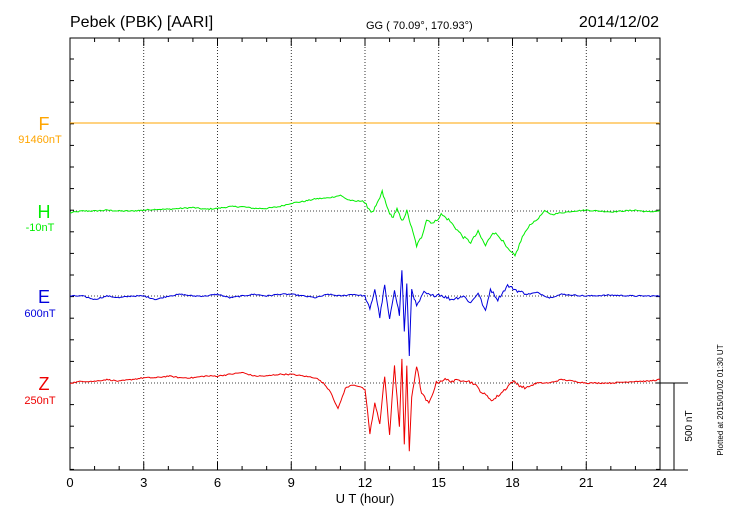 The image size is (730, 520). Describe the element at coordinates (39, 314) in the screenshot. I see `series-baseline-e: 600nT` at that location.